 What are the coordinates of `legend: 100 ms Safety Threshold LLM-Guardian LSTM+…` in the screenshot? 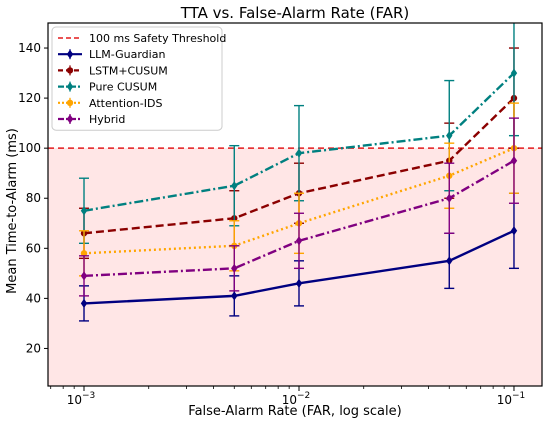 It's located at (138, 78).